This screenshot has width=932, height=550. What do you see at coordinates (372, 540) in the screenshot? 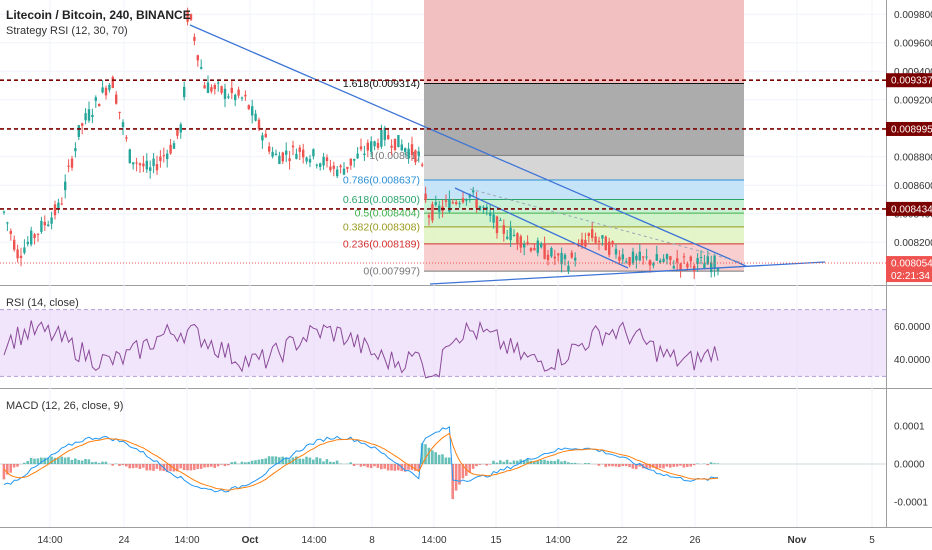
I see `x-tick-label: 8` at bounding box center [372, 540].